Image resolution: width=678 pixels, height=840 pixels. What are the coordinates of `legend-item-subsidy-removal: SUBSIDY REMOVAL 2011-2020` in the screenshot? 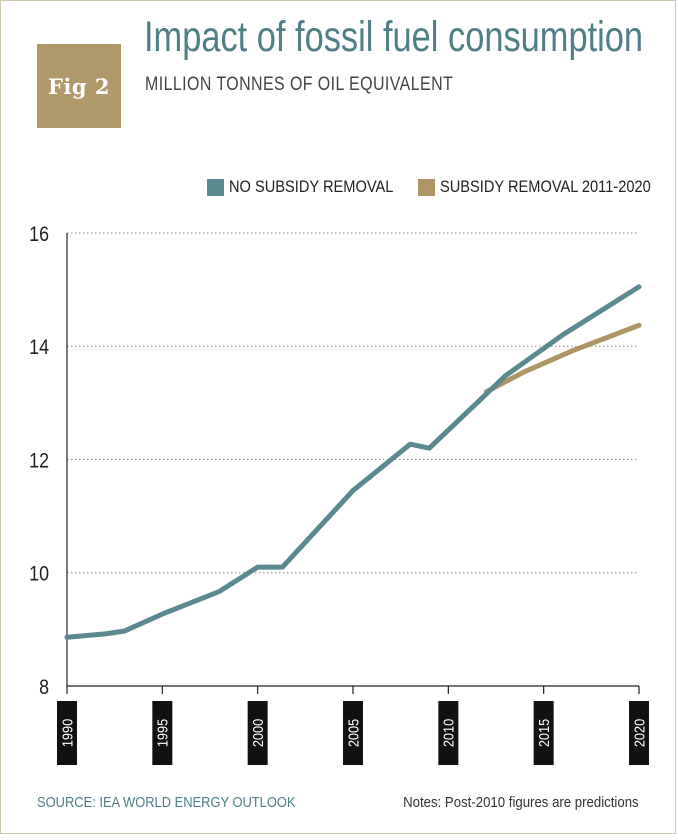 It's located at (544, 187).